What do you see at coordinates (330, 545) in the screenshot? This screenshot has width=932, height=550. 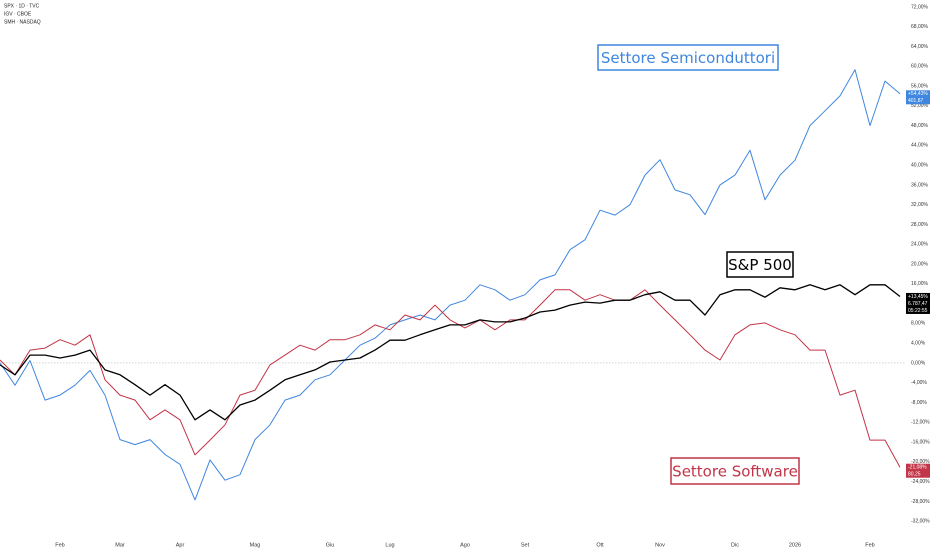 I see `x-tick-label: Giu` at bounding box center [330, 545].